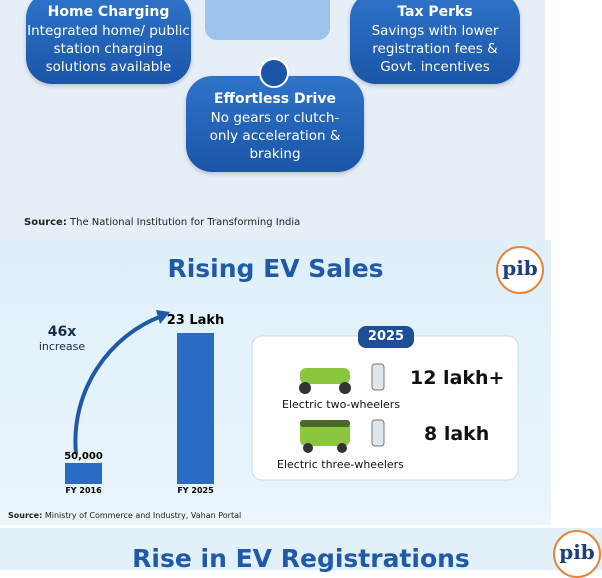 Image resolution: width=602 pixels, height=578 pixels. What do you see at coordinates (195, 320) in the screenshot?
I see `bar-value: 23 Lakh` at bounding box center [195, 320].